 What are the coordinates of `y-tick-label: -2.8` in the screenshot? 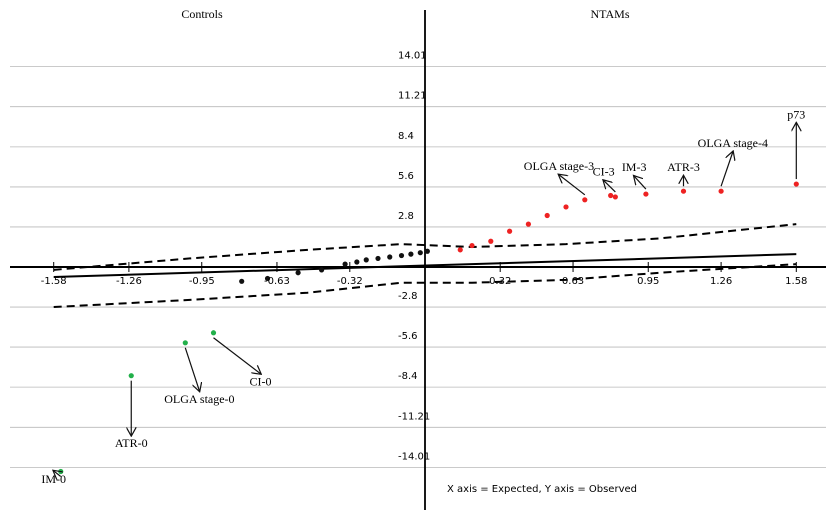 It's located at (408, 296).